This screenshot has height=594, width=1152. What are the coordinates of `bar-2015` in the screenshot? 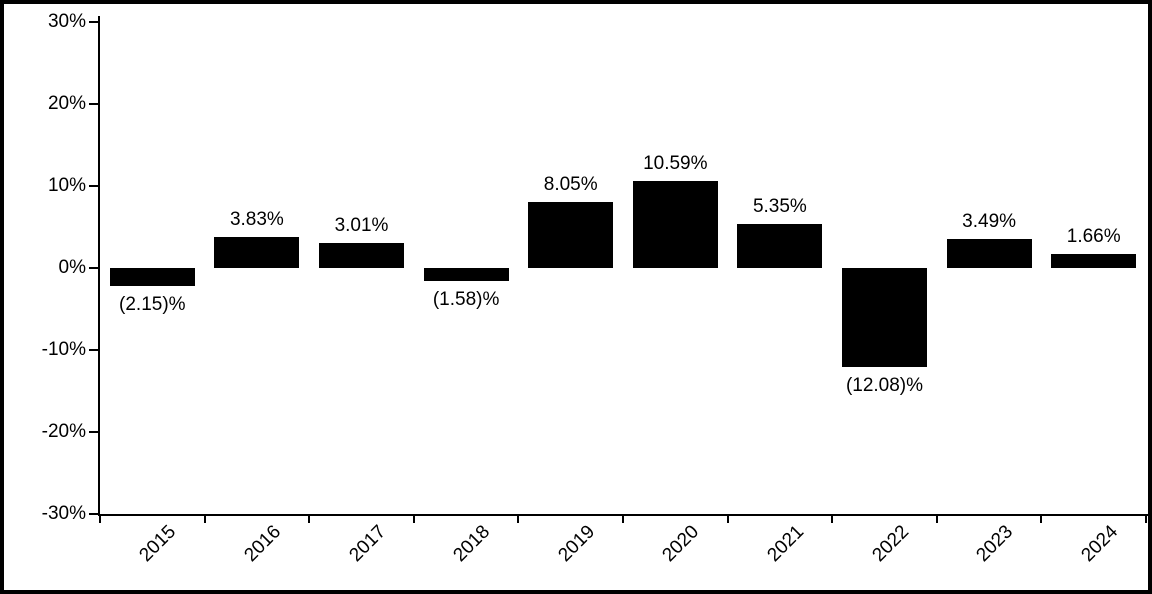 It's located at (152, 277).